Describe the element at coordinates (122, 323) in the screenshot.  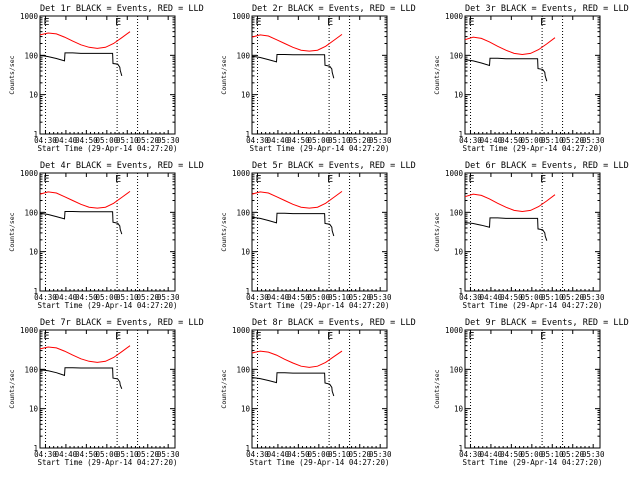
I see `panel-title: Det 7r BLACK = Events, RED = LLD` at that location.